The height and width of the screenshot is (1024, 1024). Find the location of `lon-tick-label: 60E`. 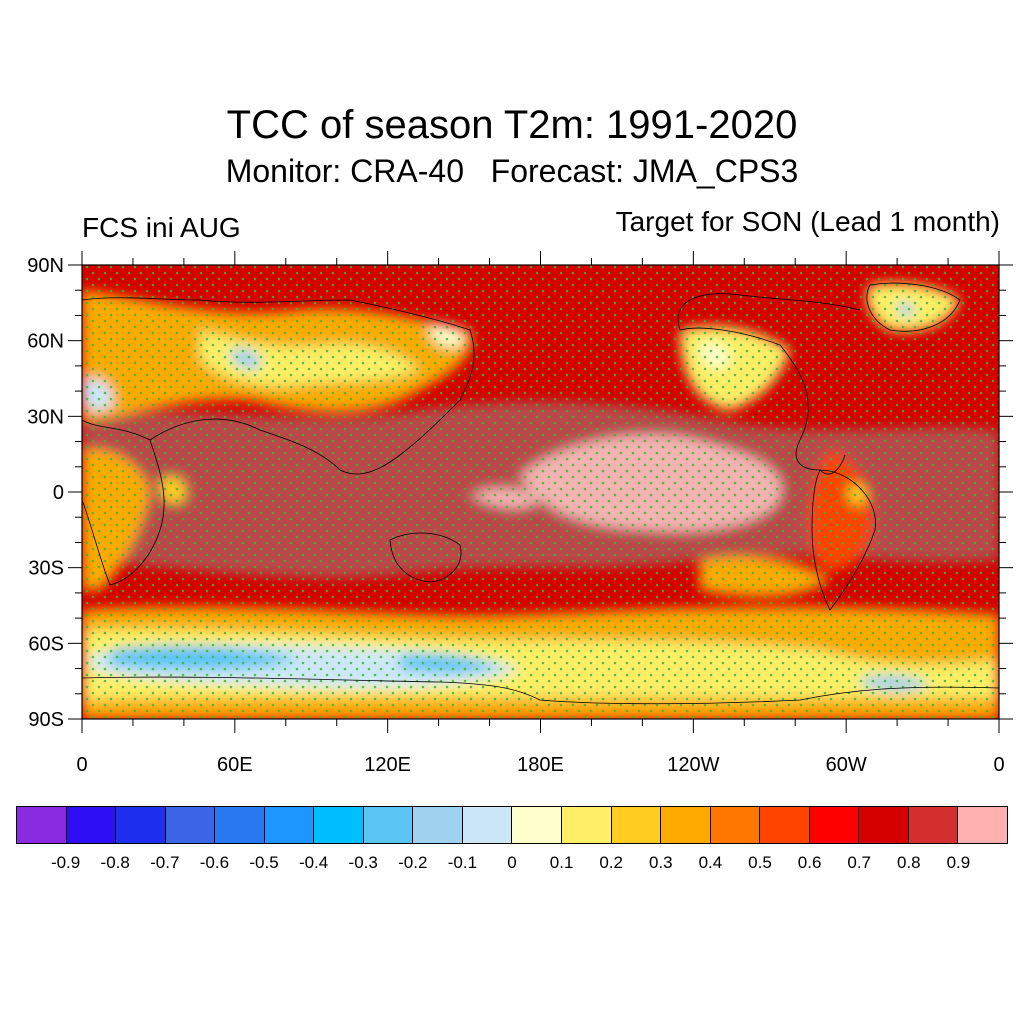

lon-tick-label: 60E is located at coordinates (235, 765).